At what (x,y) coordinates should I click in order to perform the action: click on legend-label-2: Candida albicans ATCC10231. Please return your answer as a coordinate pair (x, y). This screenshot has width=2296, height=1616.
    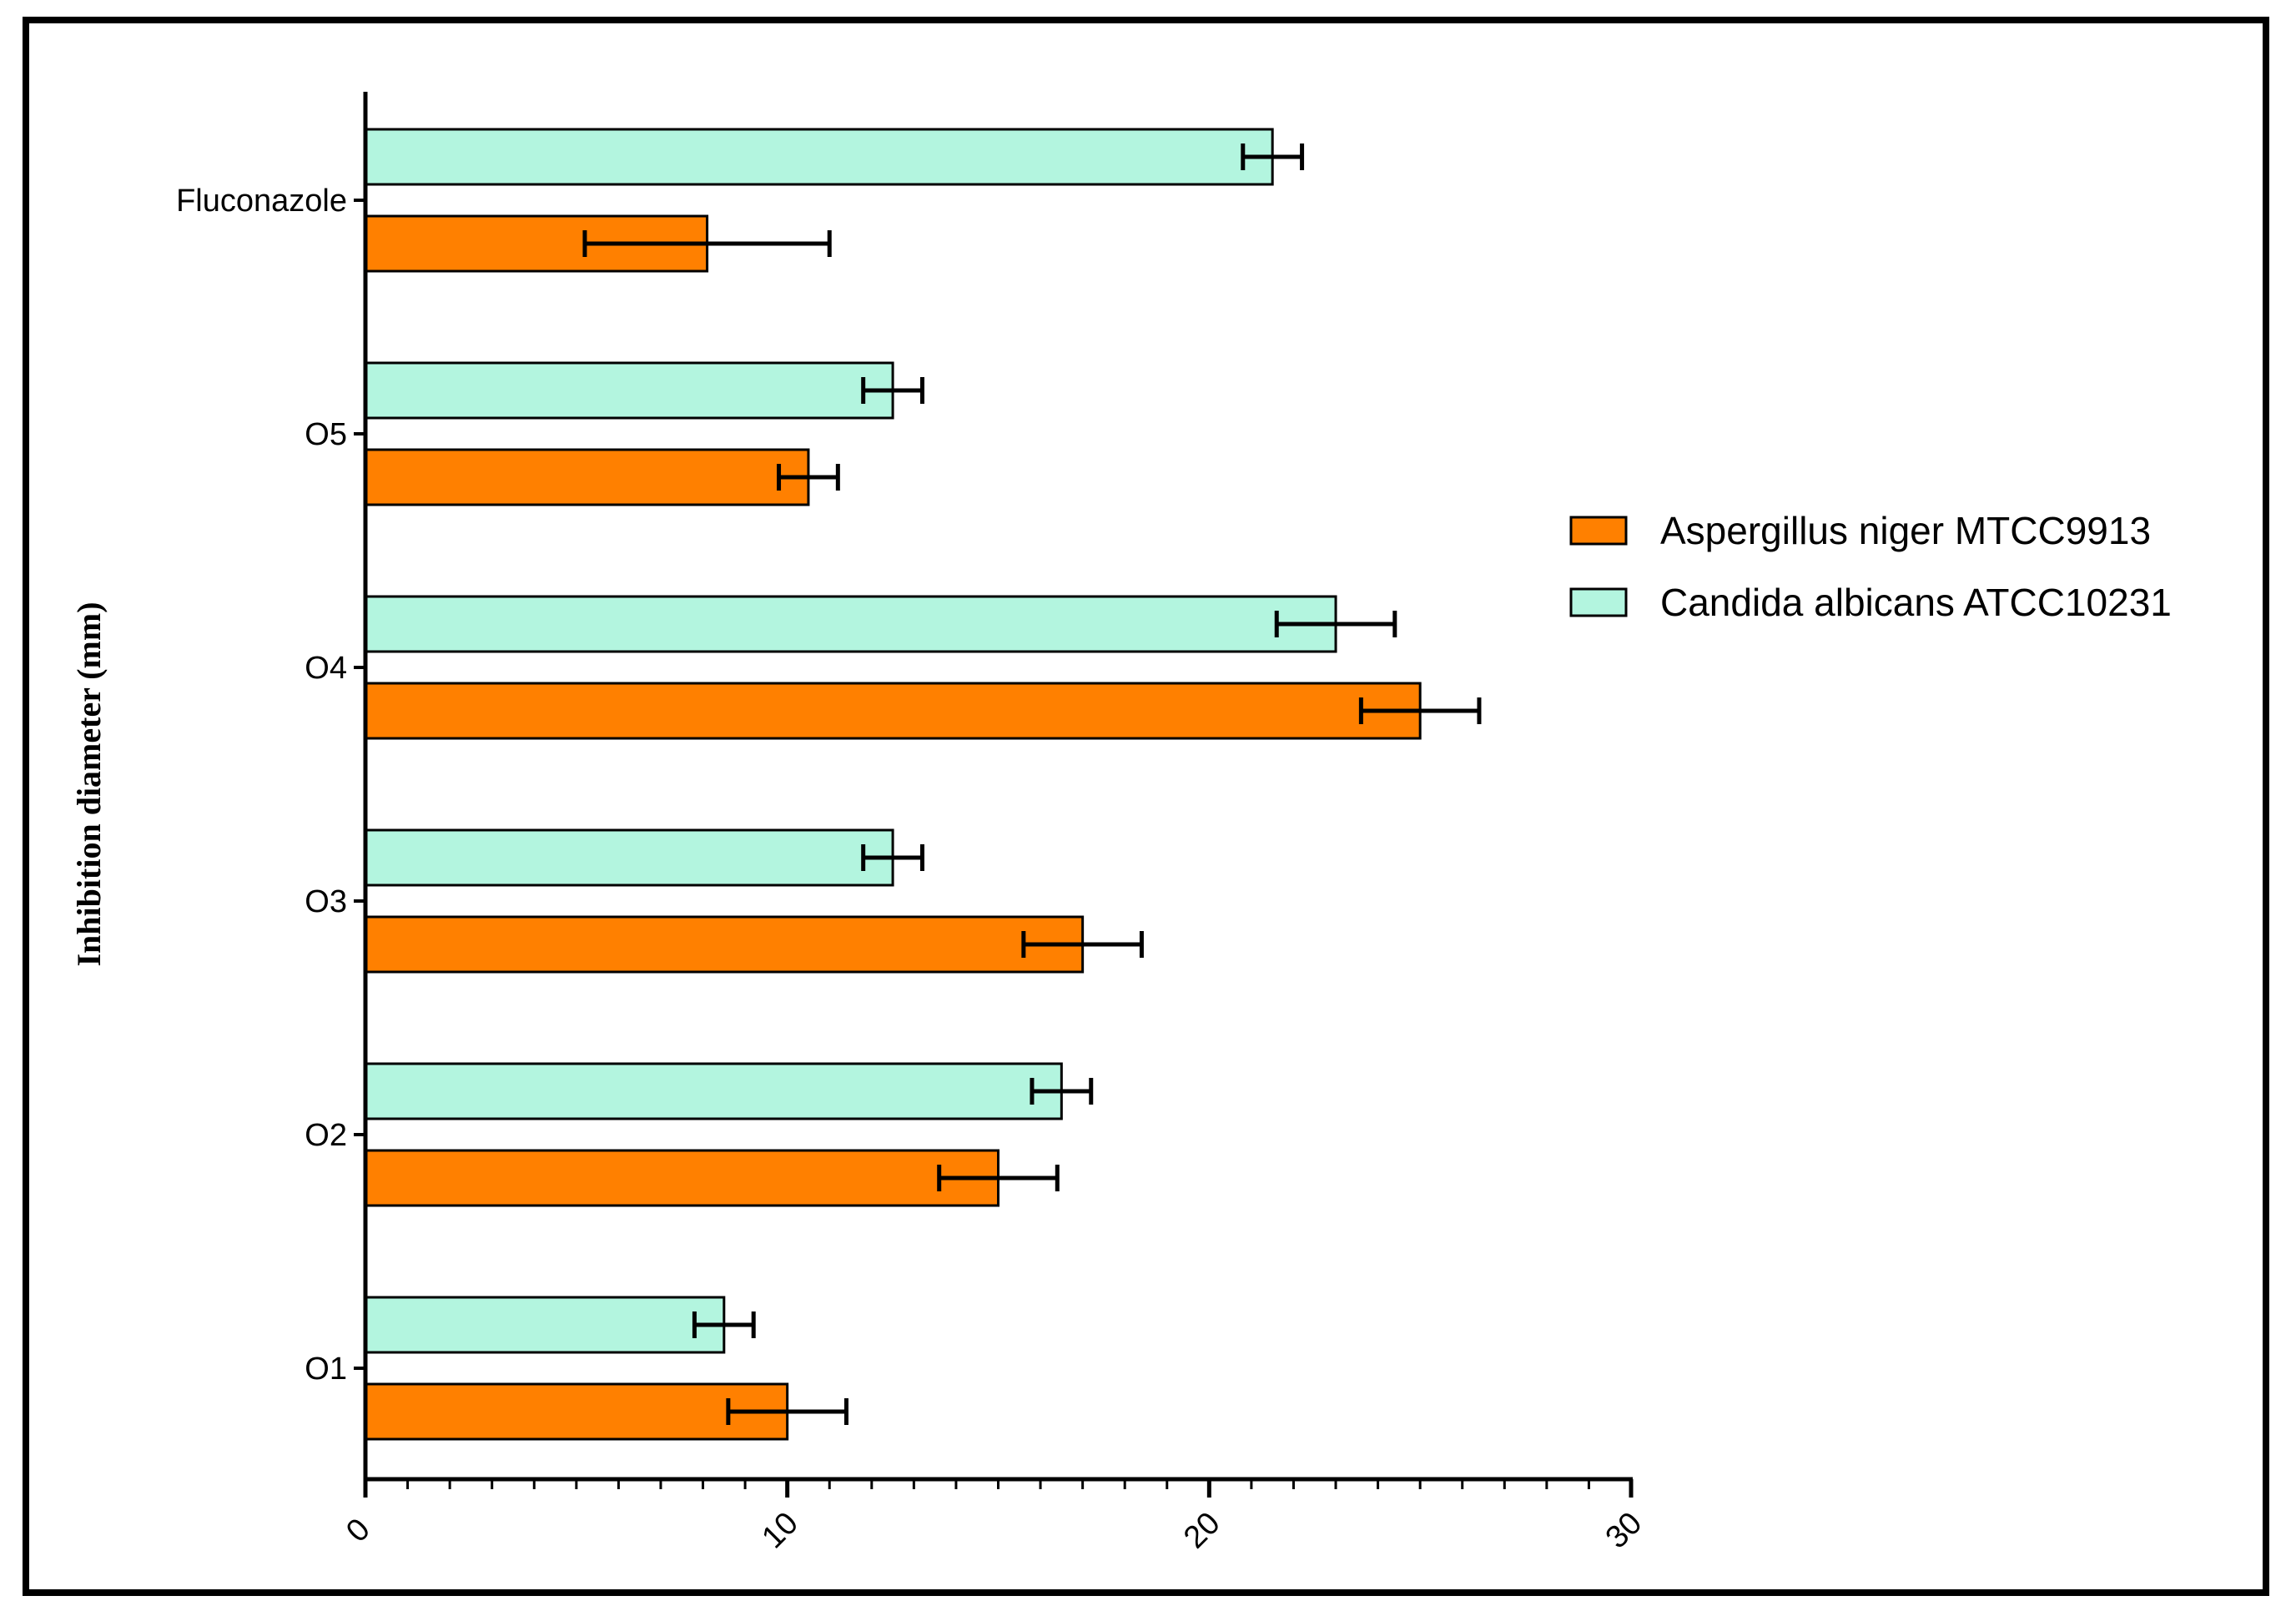
    Looking at the image, I should click on (1916, 602).